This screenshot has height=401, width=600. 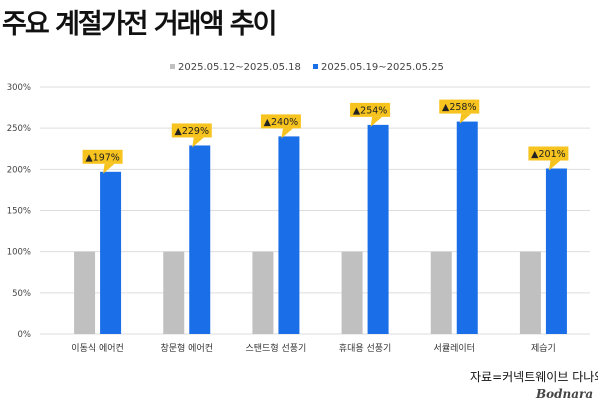 I want to click on y-tick-label: 200%, so click(x=19, y=170).